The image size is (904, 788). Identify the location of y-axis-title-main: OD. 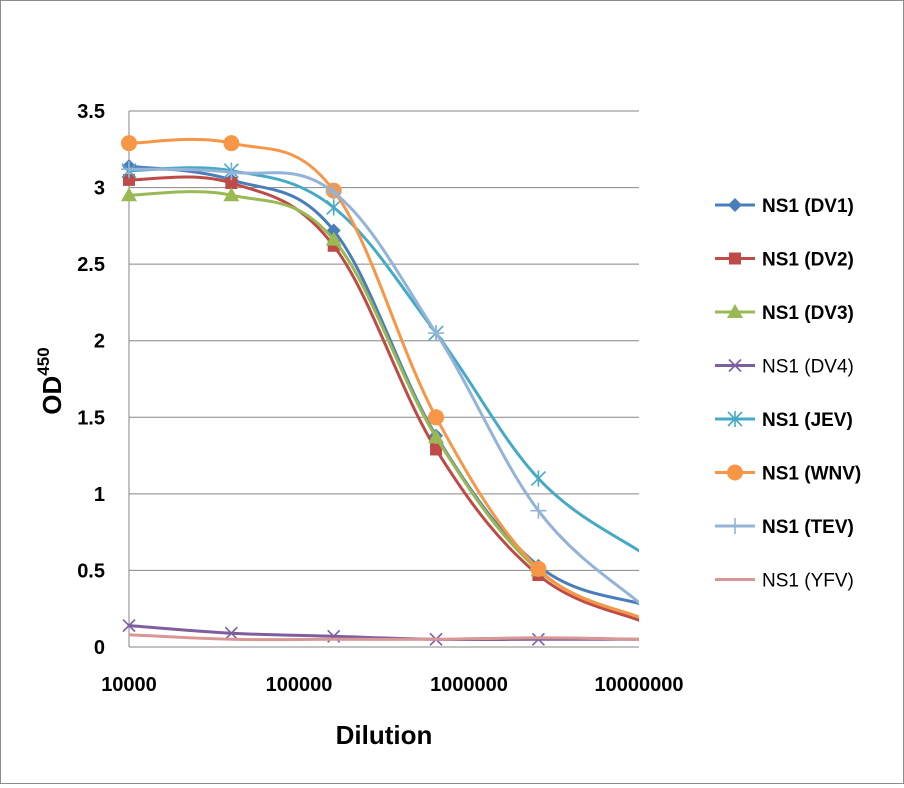
(52, 395).